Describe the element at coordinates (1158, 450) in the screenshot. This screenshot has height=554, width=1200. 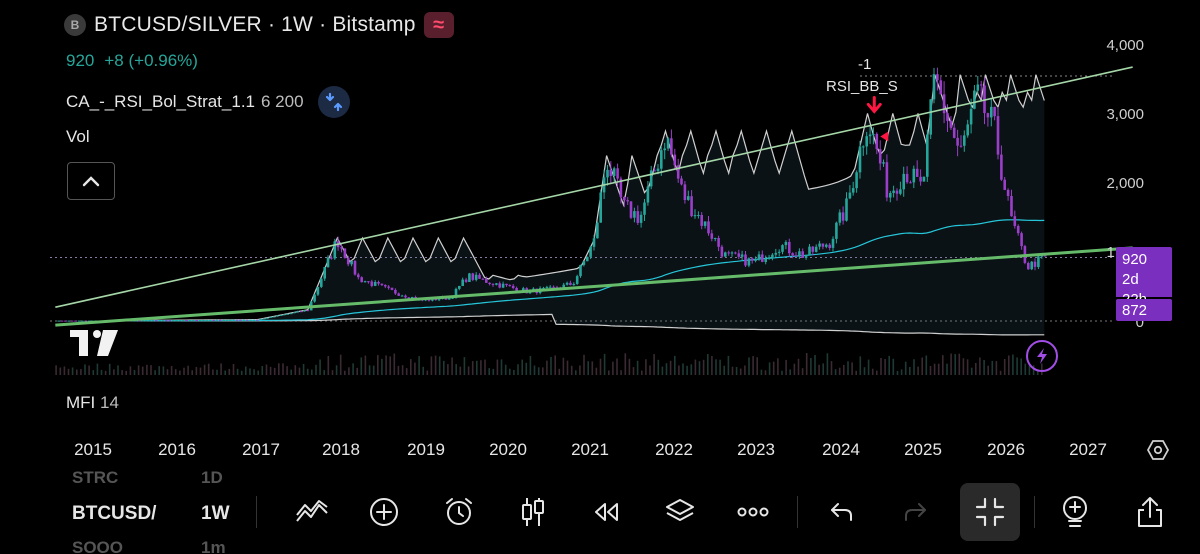
I see `chart-settings-button` at that location.